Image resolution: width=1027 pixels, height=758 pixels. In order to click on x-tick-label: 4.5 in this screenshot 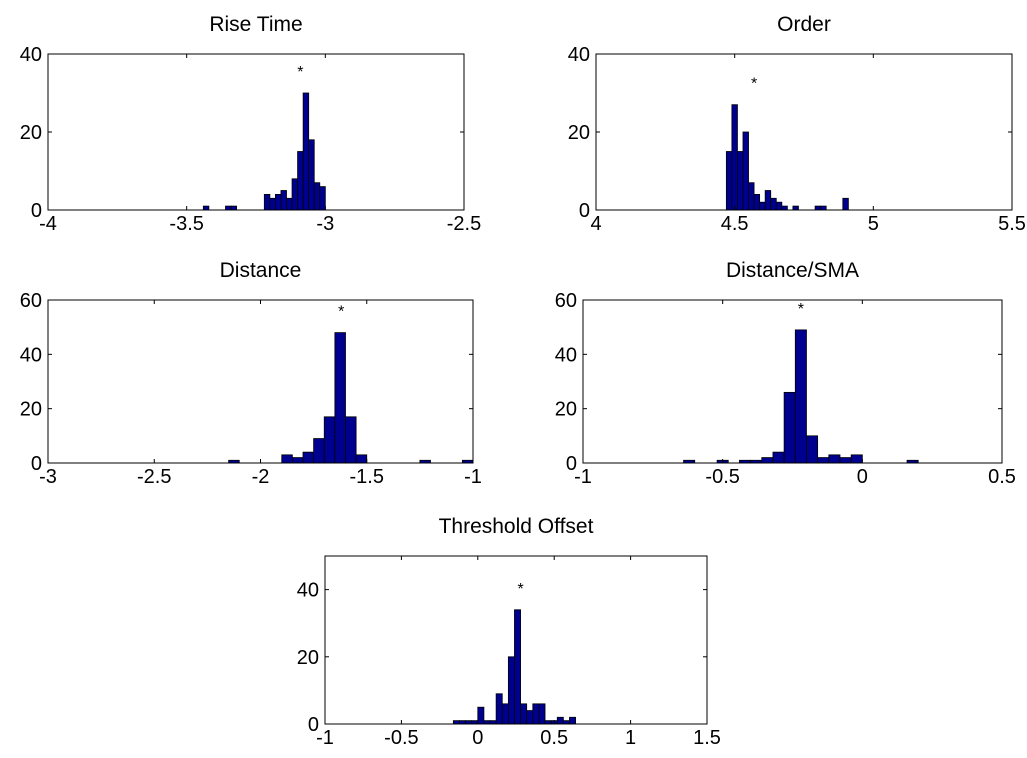, I will do `click(735, 224)`.